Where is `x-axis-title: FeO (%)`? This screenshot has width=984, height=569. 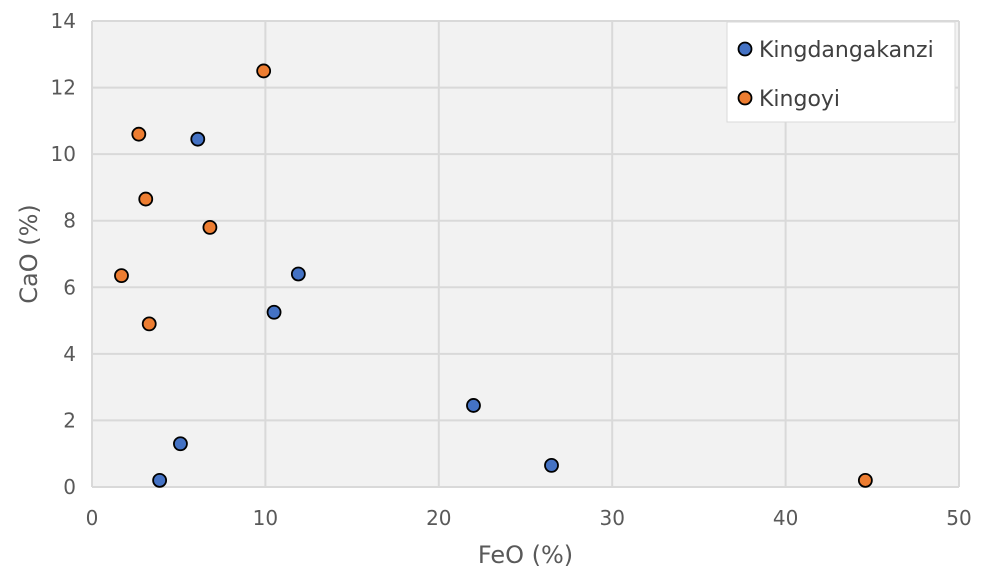 x-axis-title: FeO (%) is located at coordinates (525, 555).